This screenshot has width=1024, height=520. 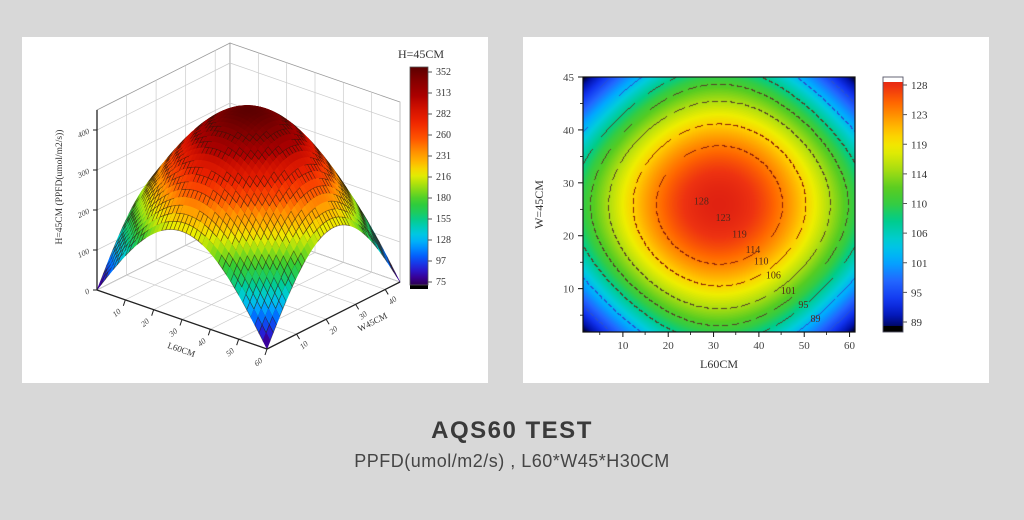 I want to click on colorbar-tick-label: 352, so click(x=443, y=72).